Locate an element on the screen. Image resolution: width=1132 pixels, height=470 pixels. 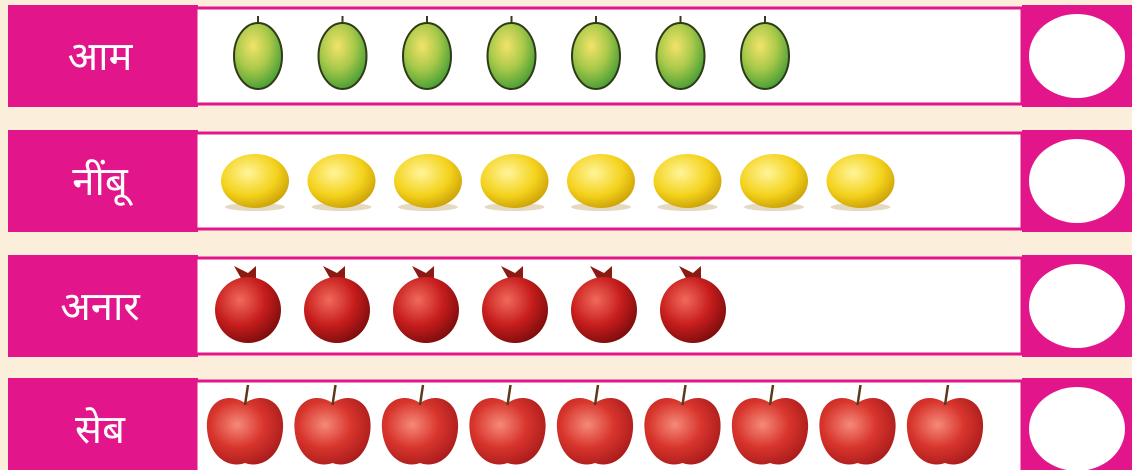
fruit-name: नींबू is located at coordinates (102, 182).